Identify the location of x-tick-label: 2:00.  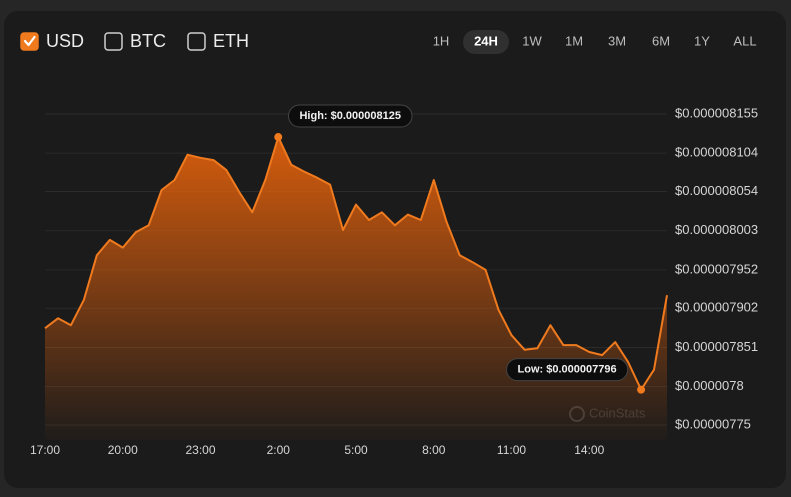
(279, 450).